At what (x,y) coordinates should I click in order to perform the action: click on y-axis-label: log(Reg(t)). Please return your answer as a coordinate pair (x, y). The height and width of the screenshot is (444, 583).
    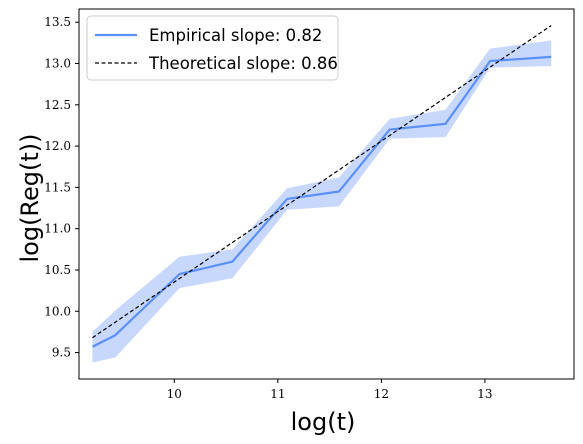
    Looking at the image, I should click on (30, 197).